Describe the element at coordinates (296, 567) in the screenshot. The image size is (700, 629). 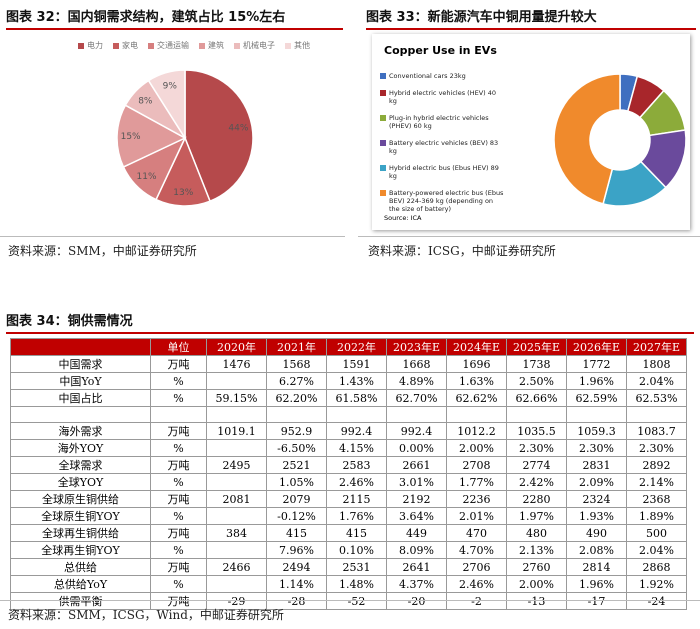
I see `table-cell: 2494` at that location.